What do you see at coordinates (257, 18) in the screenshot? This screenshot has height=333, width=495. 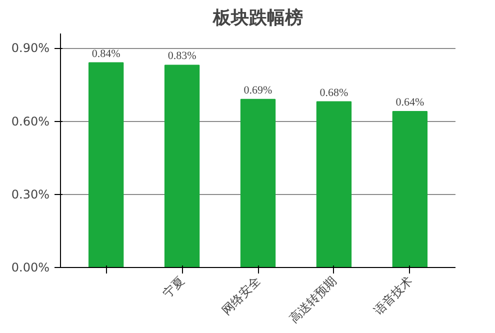 I see `chart-title: 板块跌幅榜` at bounding box center [257, 18].